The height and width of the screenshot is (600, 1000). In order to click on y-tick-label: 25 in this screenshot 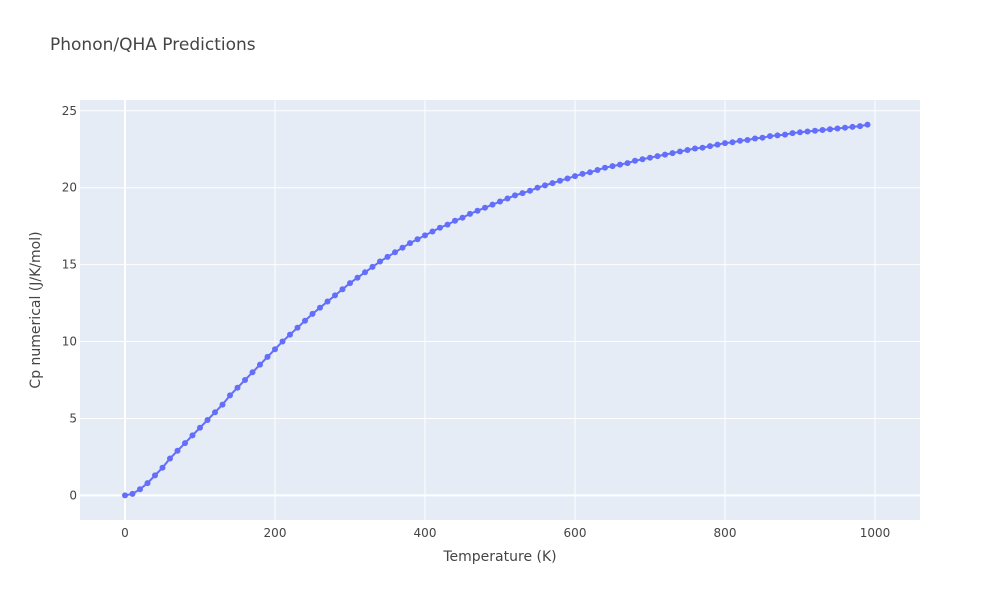, I will do `click(69, 111)`.